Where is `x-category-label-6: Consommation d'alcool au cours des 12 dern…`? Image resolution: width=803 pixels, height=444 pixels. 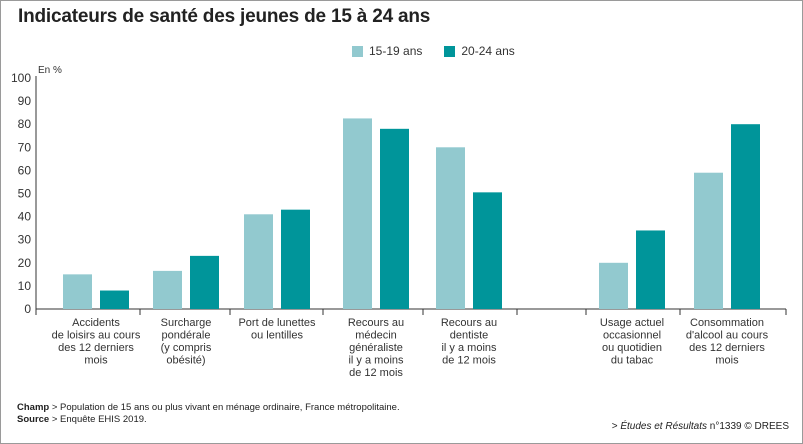
x-category-label-6: Consommation d'alcool au cours des 12 dern… is located at coordinates (727, 342).